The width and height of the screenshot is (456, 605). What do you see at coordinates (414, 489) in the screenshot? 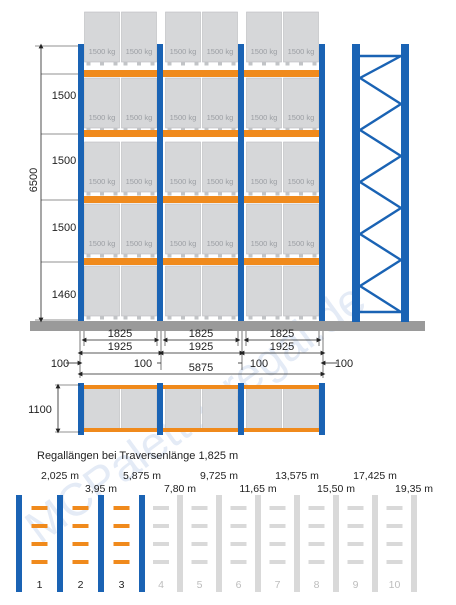
I see `length-label-10: 19,35 m` at bounding box center [414, 489].